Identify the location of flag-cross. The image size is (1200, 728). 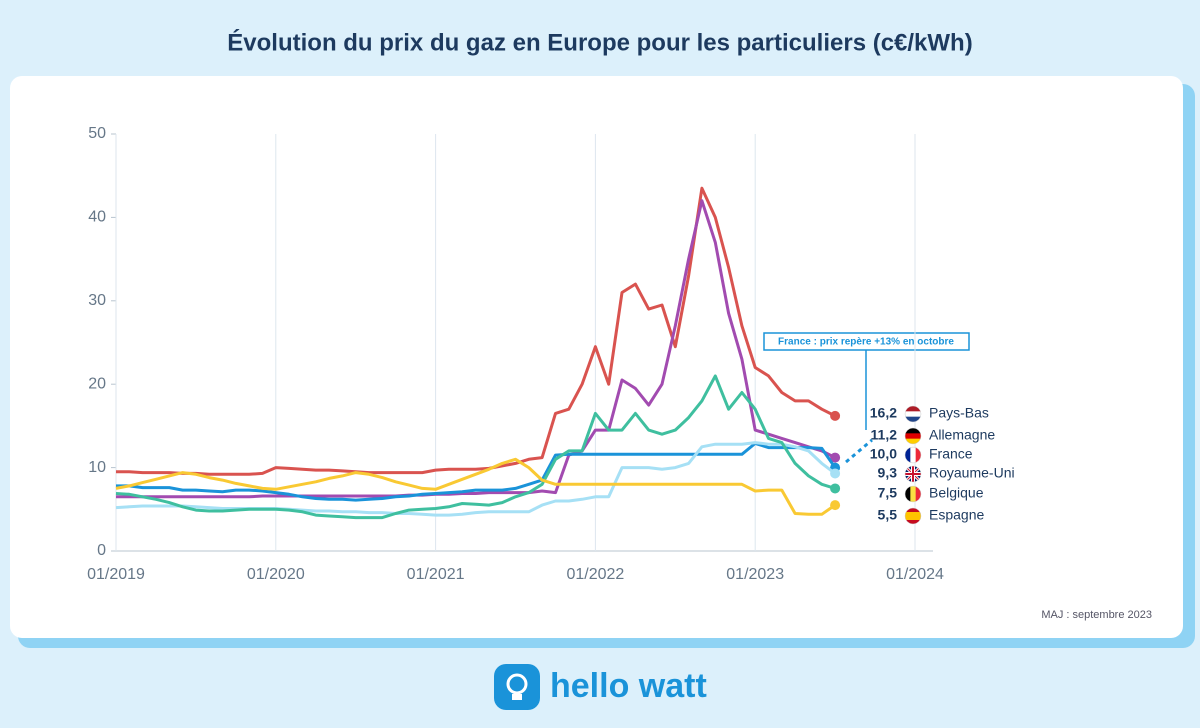
(913, 474).